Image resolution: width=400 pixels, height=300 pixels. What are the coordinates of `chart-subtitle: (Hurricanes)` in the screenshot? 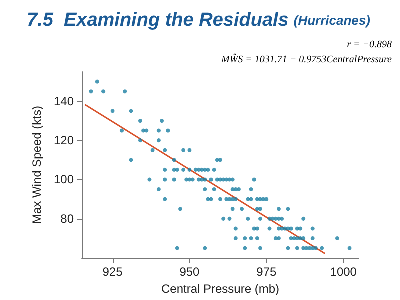 It's located at (332, 20).